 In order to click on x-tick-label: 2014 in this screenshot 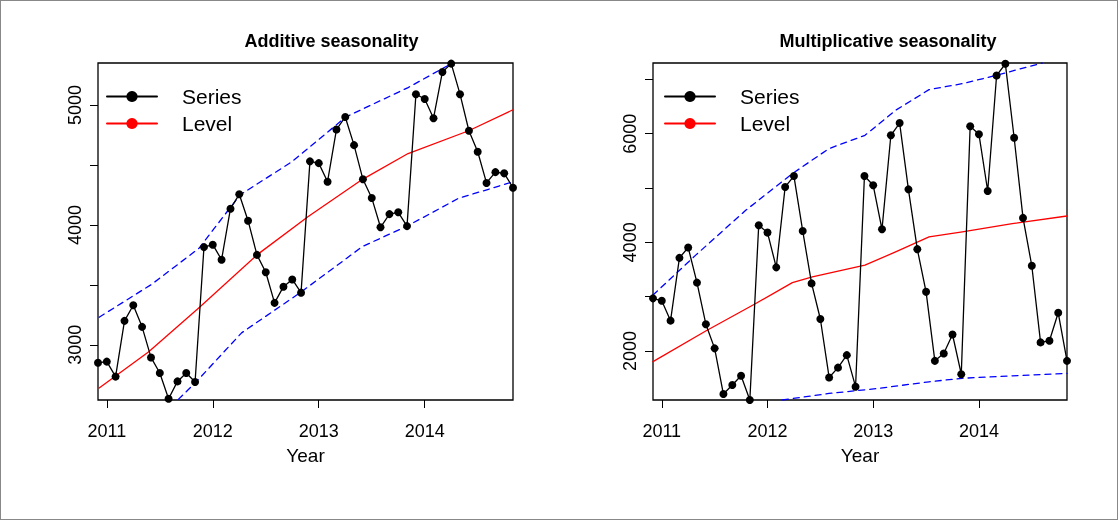, I will do `click(424, 431)`.